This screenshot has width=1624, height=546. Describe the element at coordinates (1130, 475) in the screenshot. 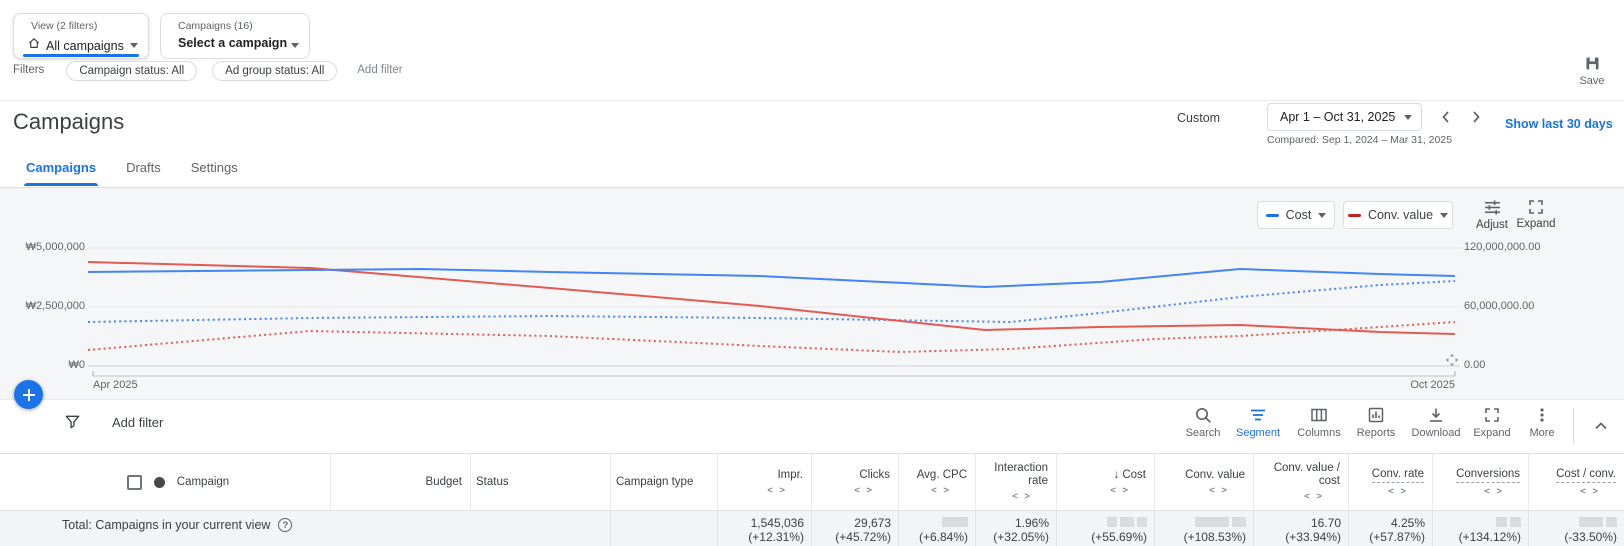

I see `column-label-wrap: ↓ Cost` at that location.